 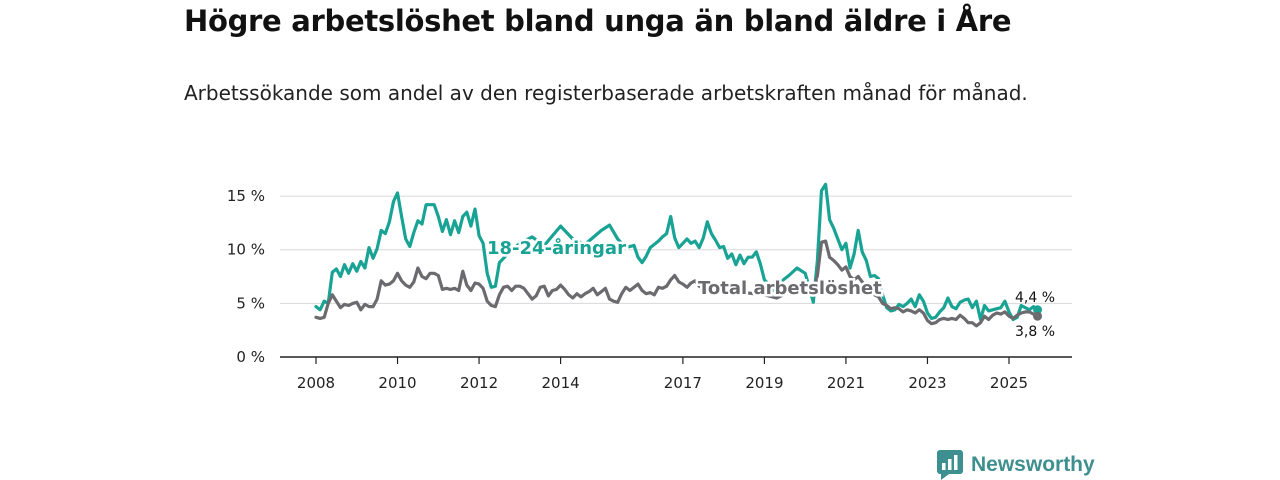 I want to click on series-line-total, so click(x=677, y=283).